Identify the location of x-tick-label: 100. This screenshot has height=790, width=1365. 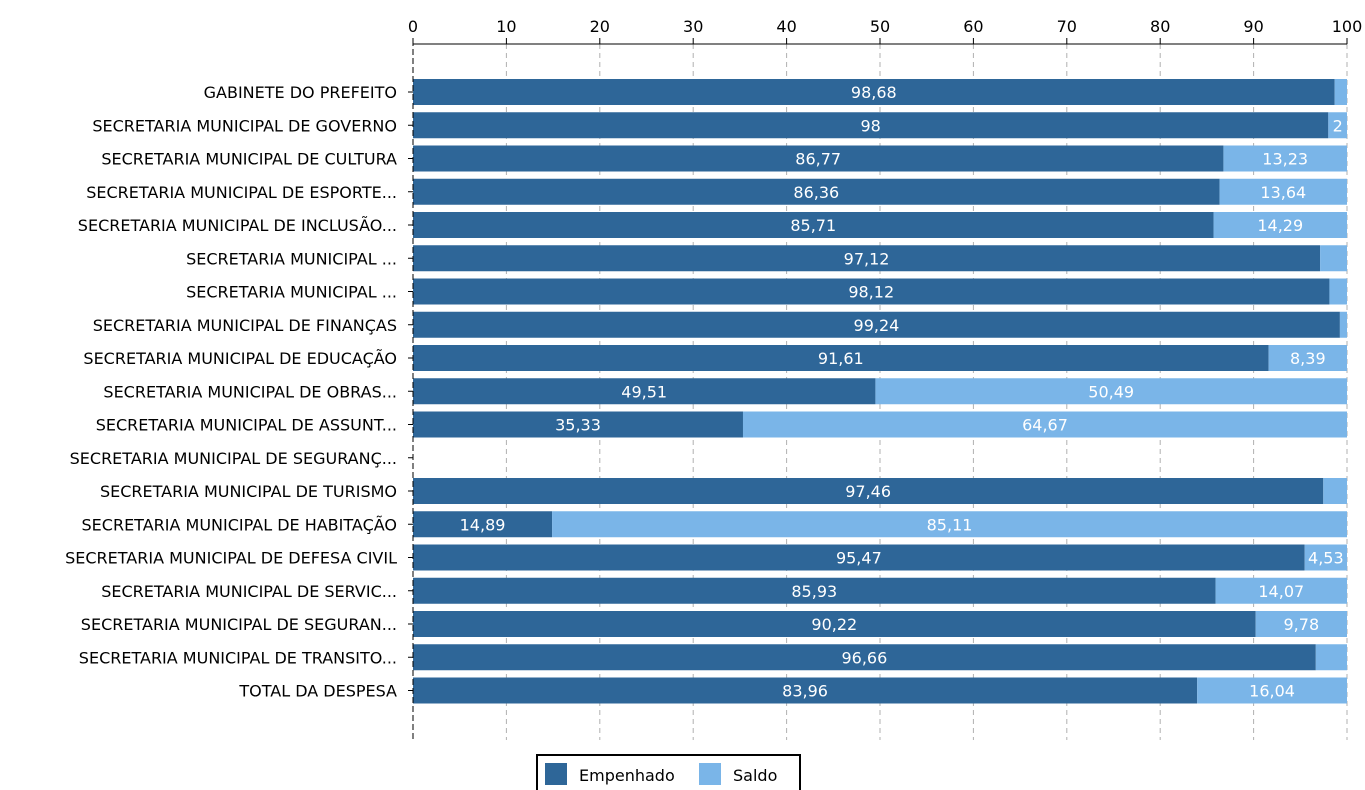
(1347, 26).